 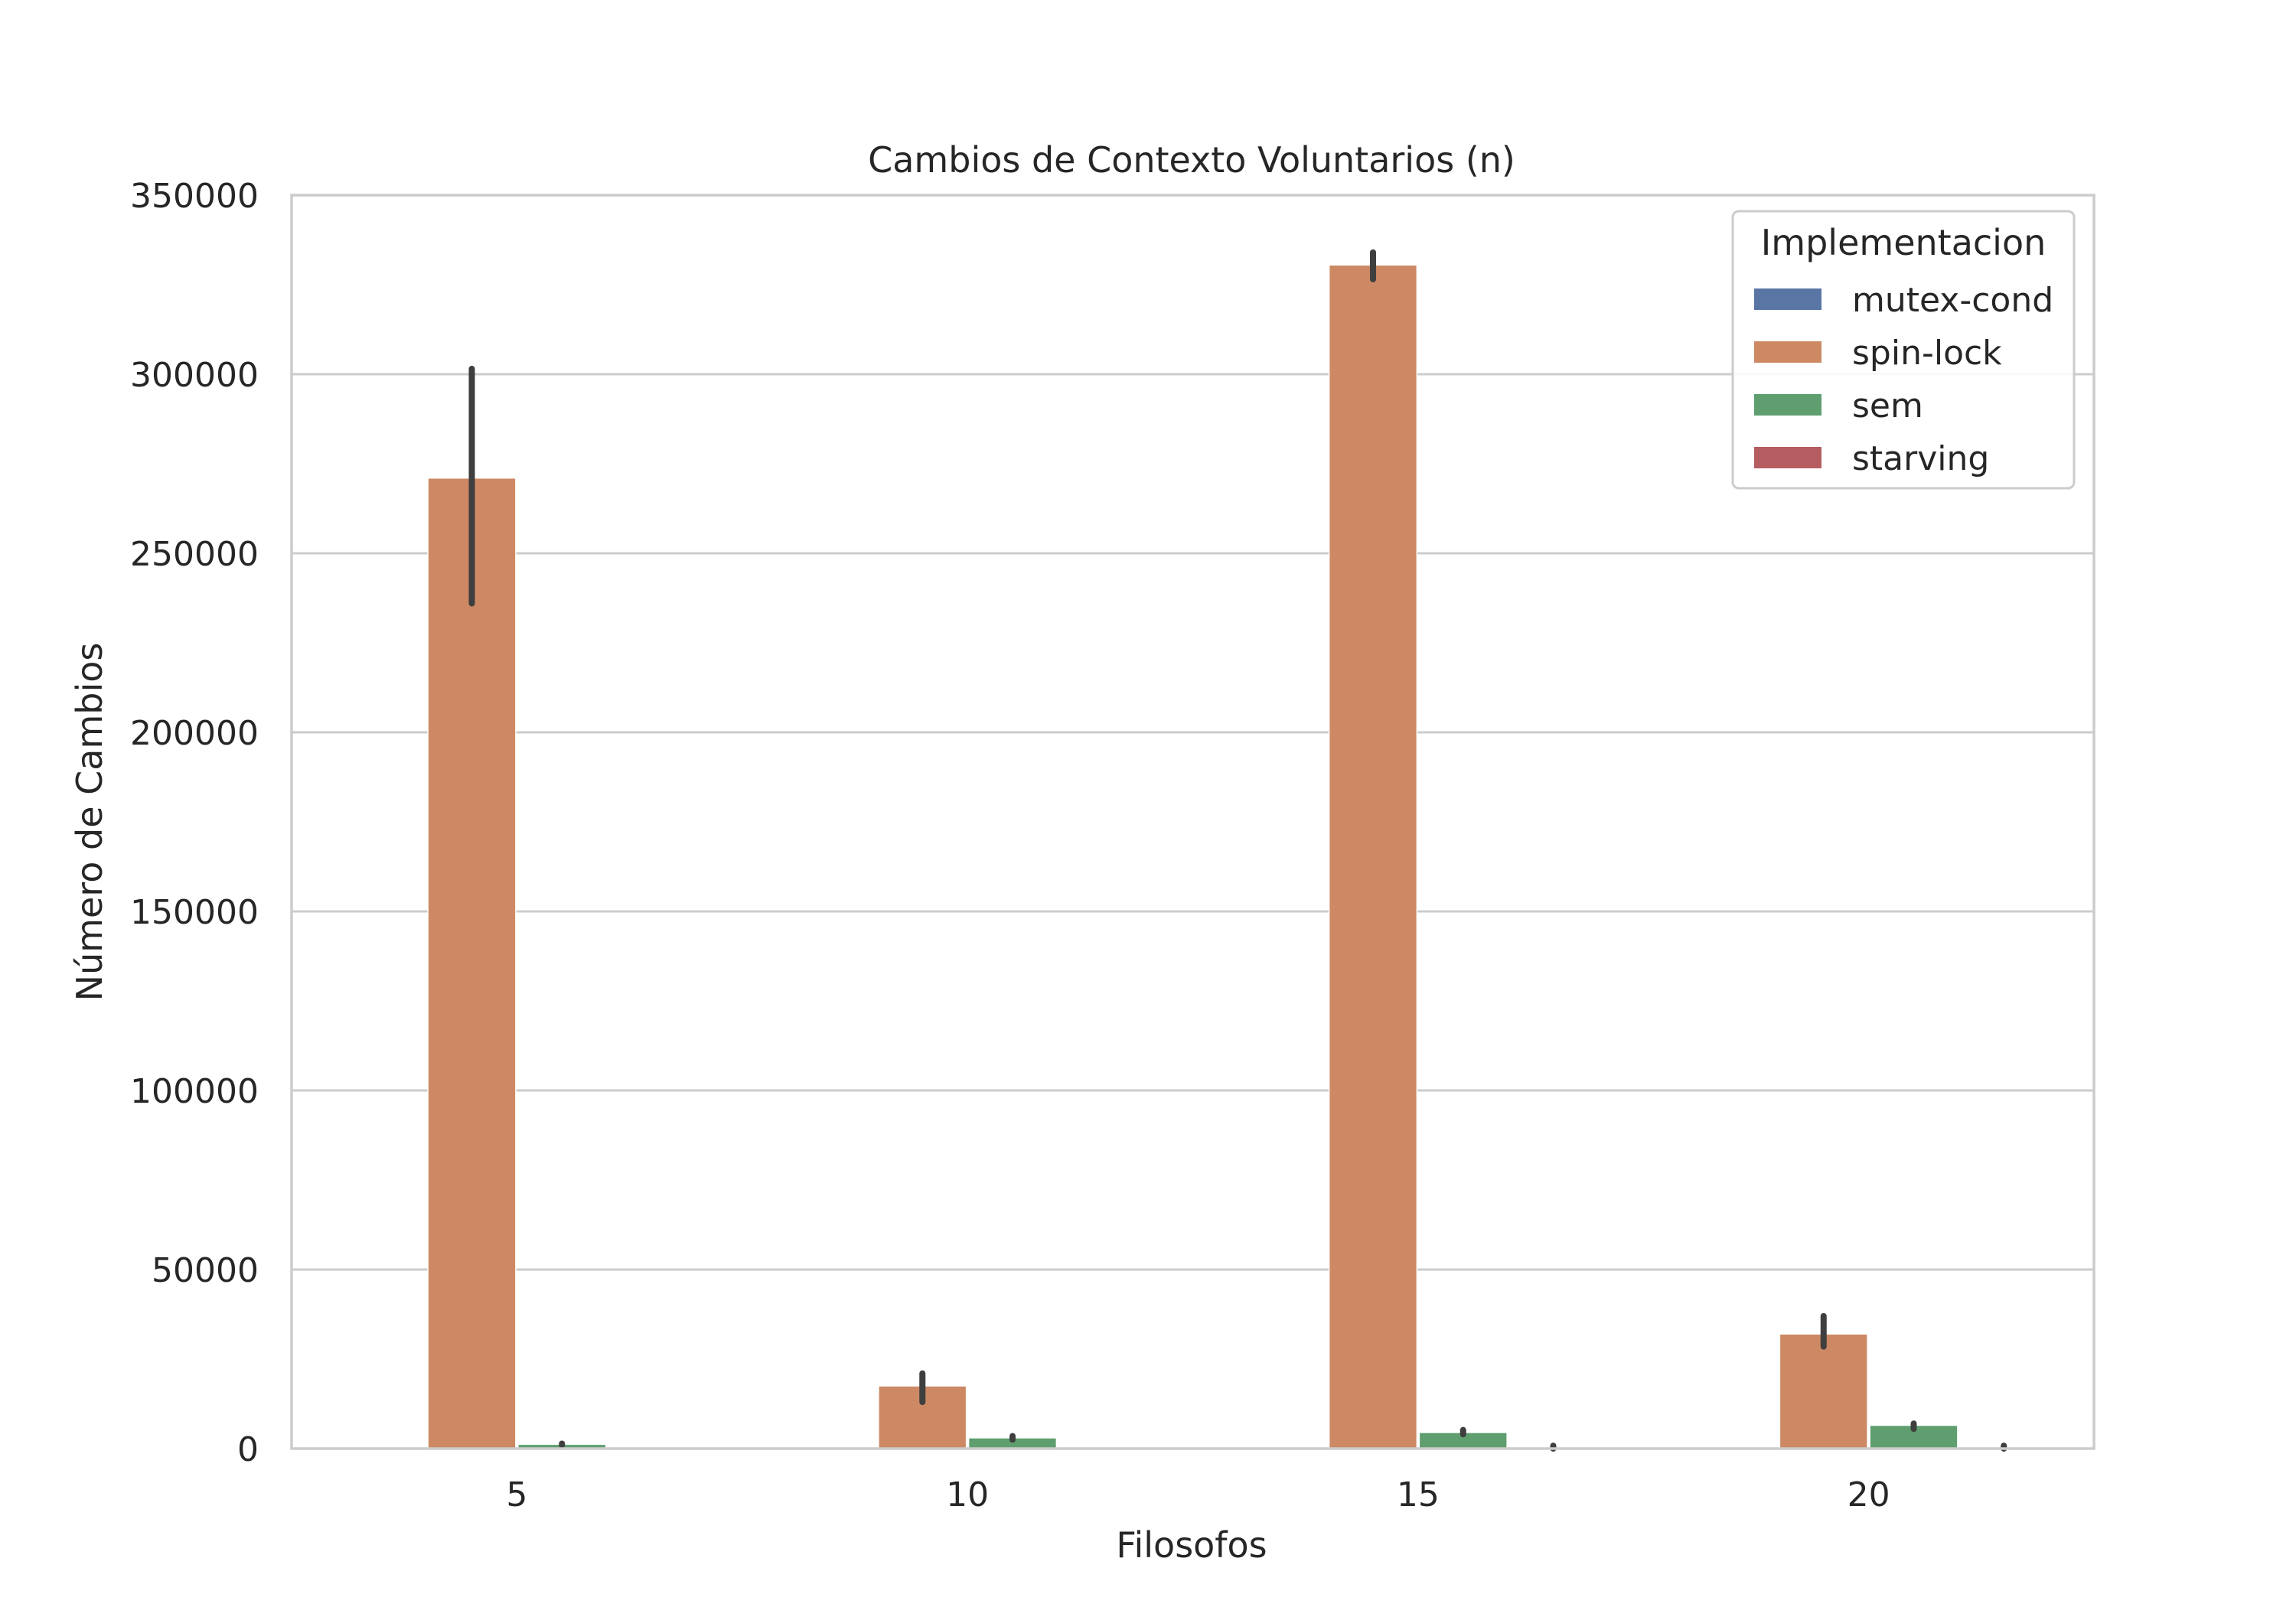 I want to click on legend-swatch-mutex-cond, so click(x=1787, y=299).